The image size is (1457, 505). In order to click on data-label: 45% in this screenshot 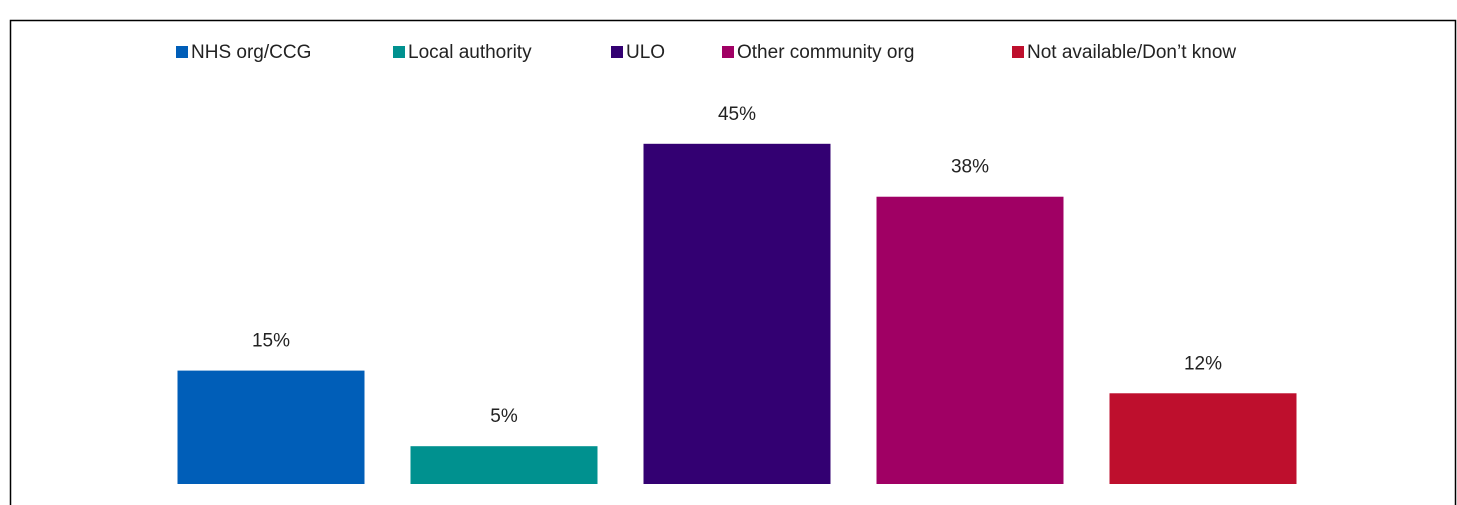, I will do `click(737, 114)`.